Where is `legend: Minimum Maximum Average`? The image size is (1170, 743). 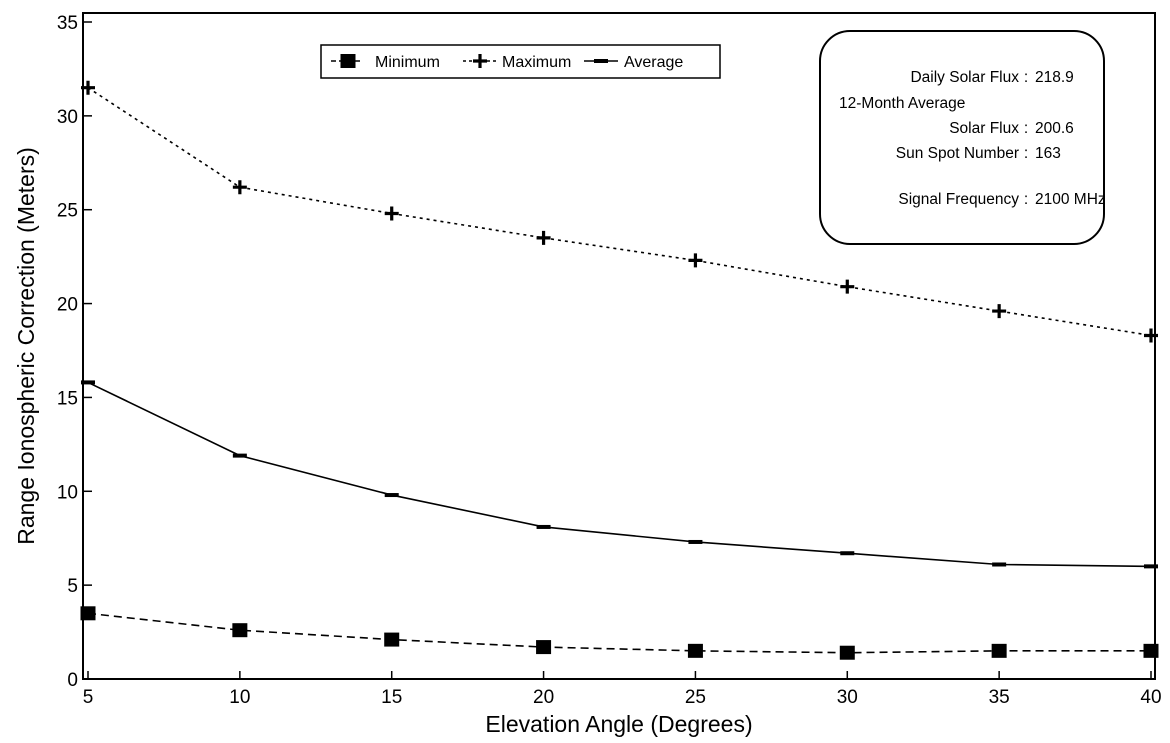
legend: Minimum Maximum Average is located at coordinates (520, 61).